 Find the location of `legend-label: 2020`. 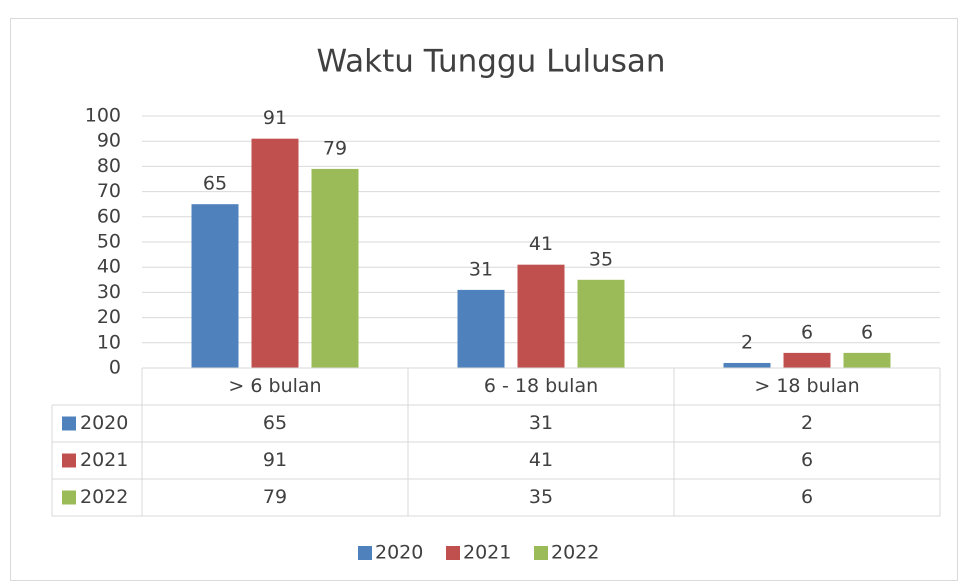

legend-label: 2020 is located at coordinates (399, 553).